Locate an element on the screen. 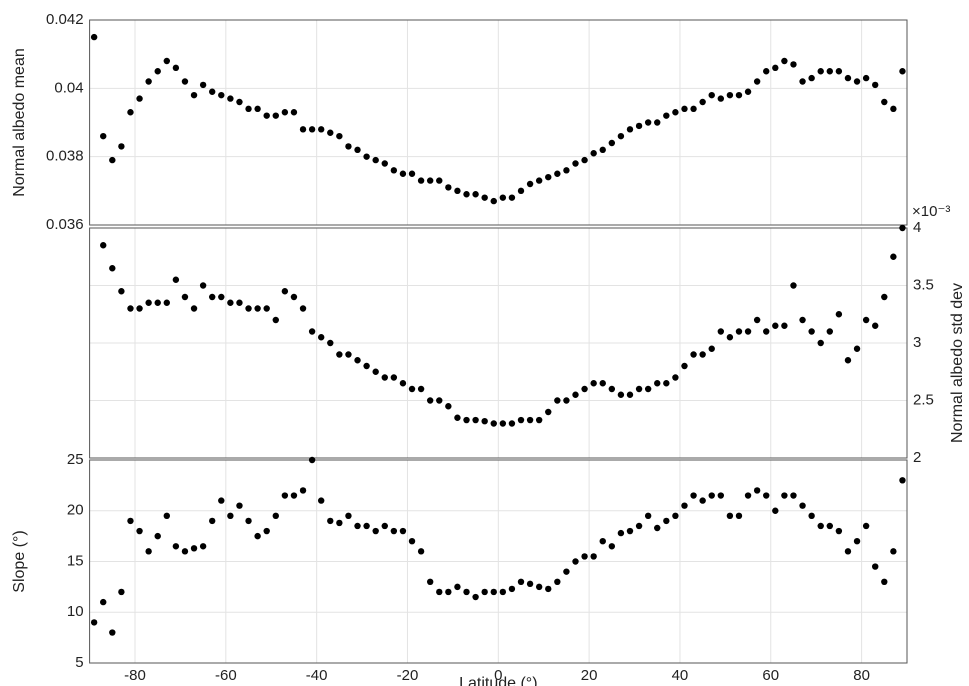  y-axis-label: Normal albedo mean is located at coordinates (19, 122).